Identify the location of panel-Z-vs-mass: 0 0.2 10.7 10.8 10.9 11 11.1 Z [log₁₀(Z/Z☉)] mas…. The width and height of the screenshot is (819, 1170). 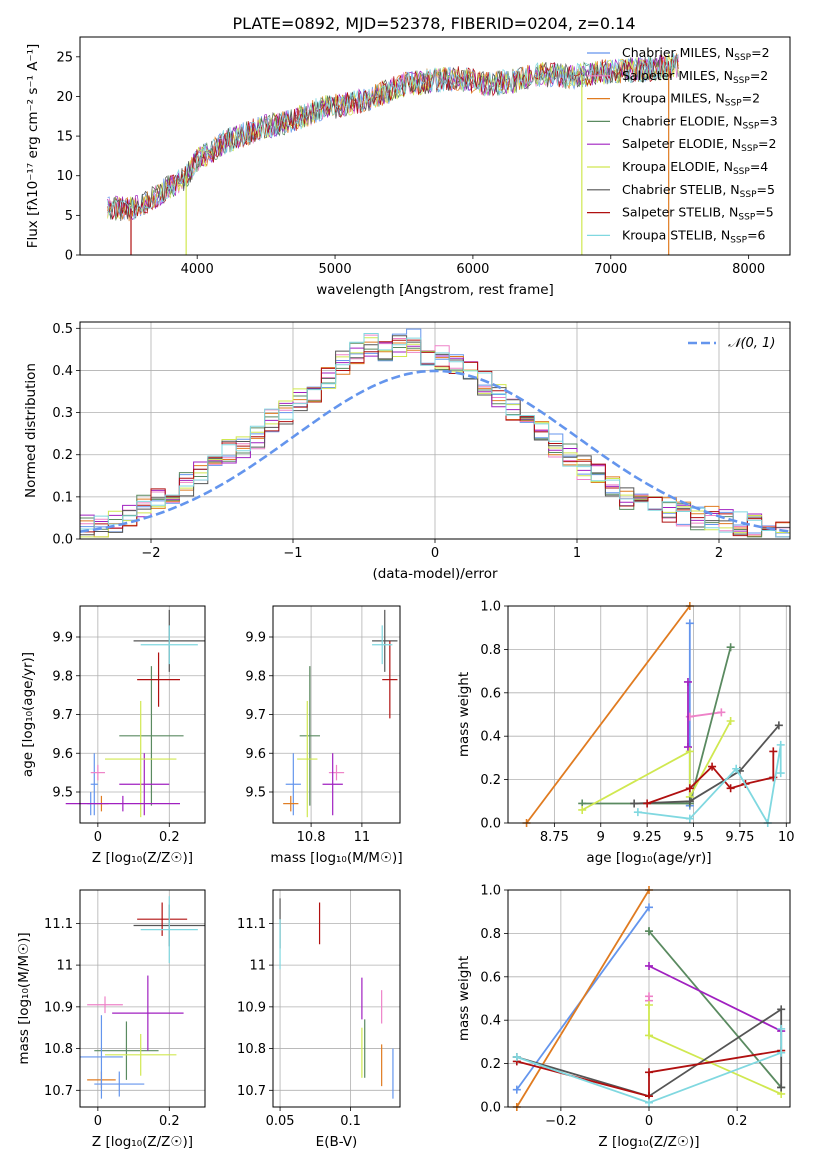
(111, 1019).